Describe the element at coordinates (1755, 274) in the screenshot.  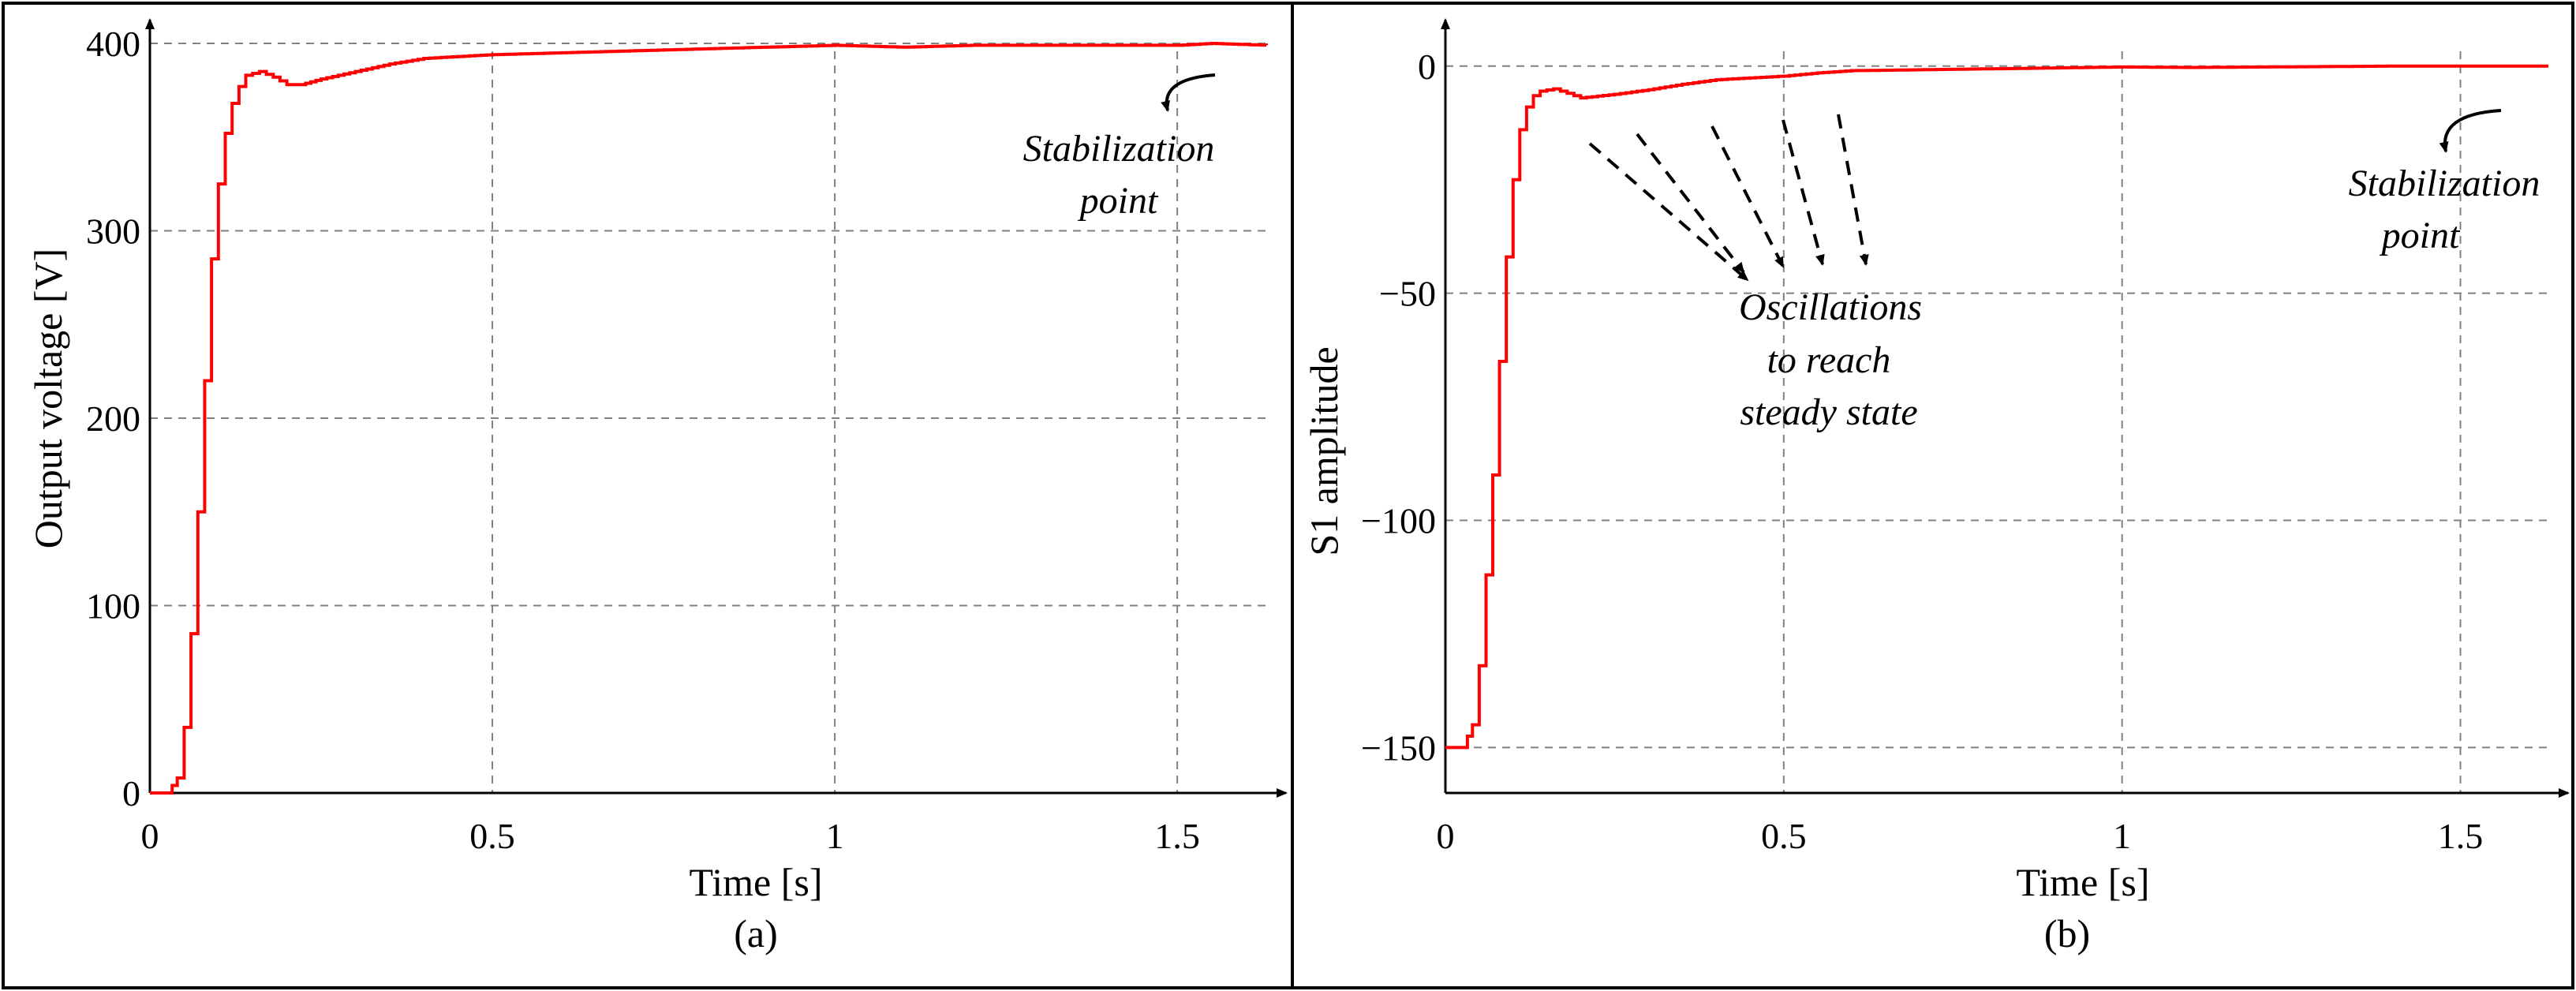
I see `chart-b-annotation-oscillations: Oscillations to reach steady state` at that location.